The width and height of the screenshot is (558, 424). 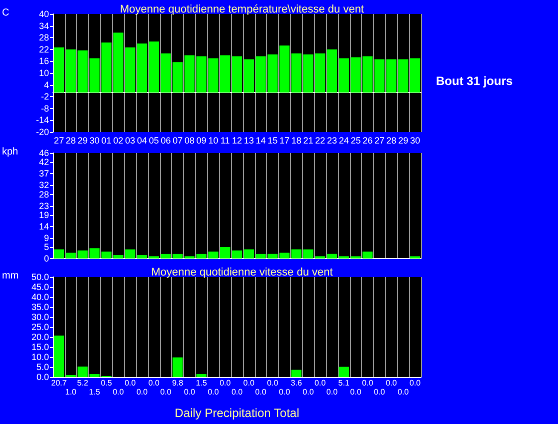 I want to click on x-tick-label: 14, so click(x=261, y=141).